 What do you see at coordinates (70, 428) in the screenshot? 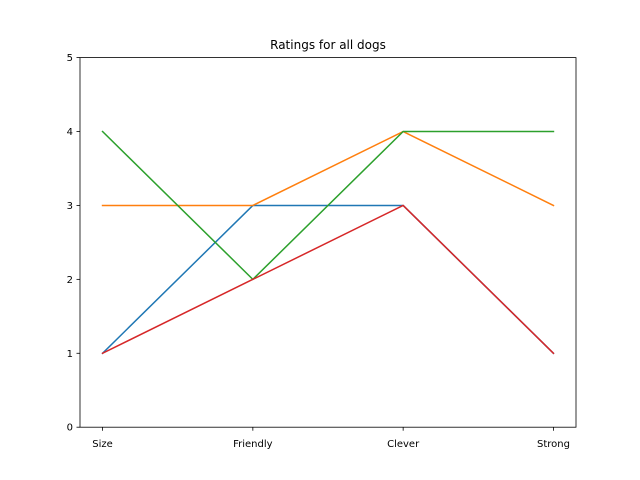
I see `y-tick-label: 0` at bounding box center [70, 428].